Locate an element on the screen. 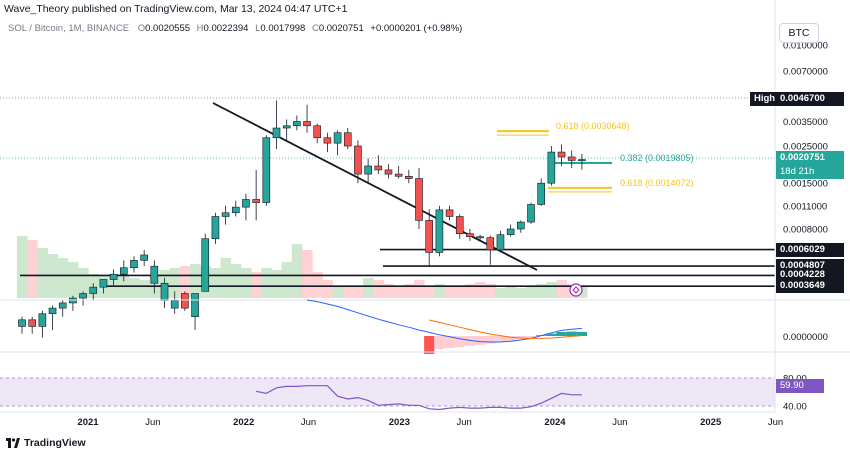 The width and height of the screenshot is (850, 454). rsi-pane is located at coordinates (387, 394).